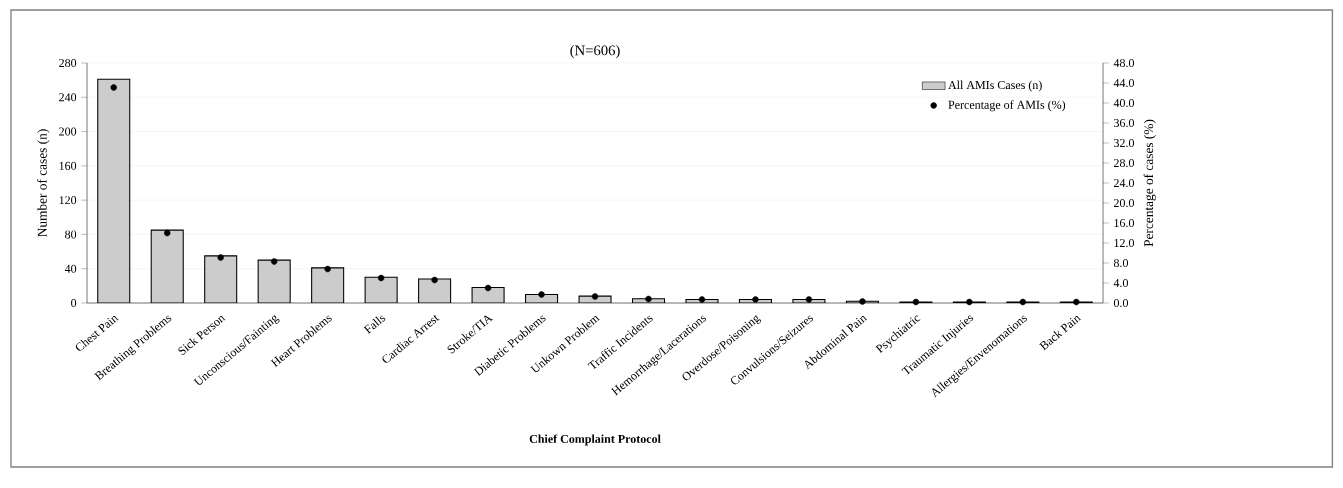 This screenshot has width=1343, height=488. Describe the element at coordinates (1124, 143) in the screenshot. I see `y2-tick-label: 32.0` at that location.